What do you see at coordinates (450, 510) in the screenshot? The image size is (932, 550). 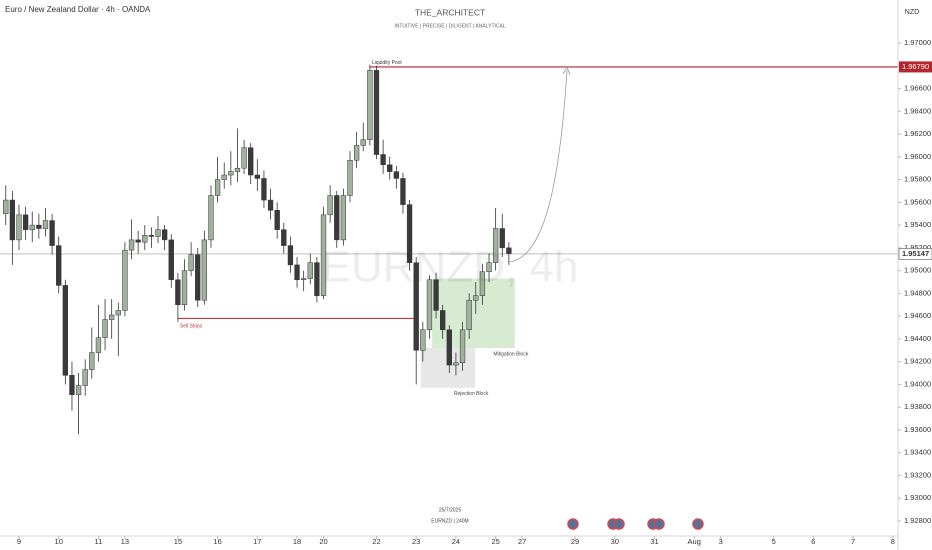 I see `footer-date: 25/7/2025` at bounding box center [450, 510].